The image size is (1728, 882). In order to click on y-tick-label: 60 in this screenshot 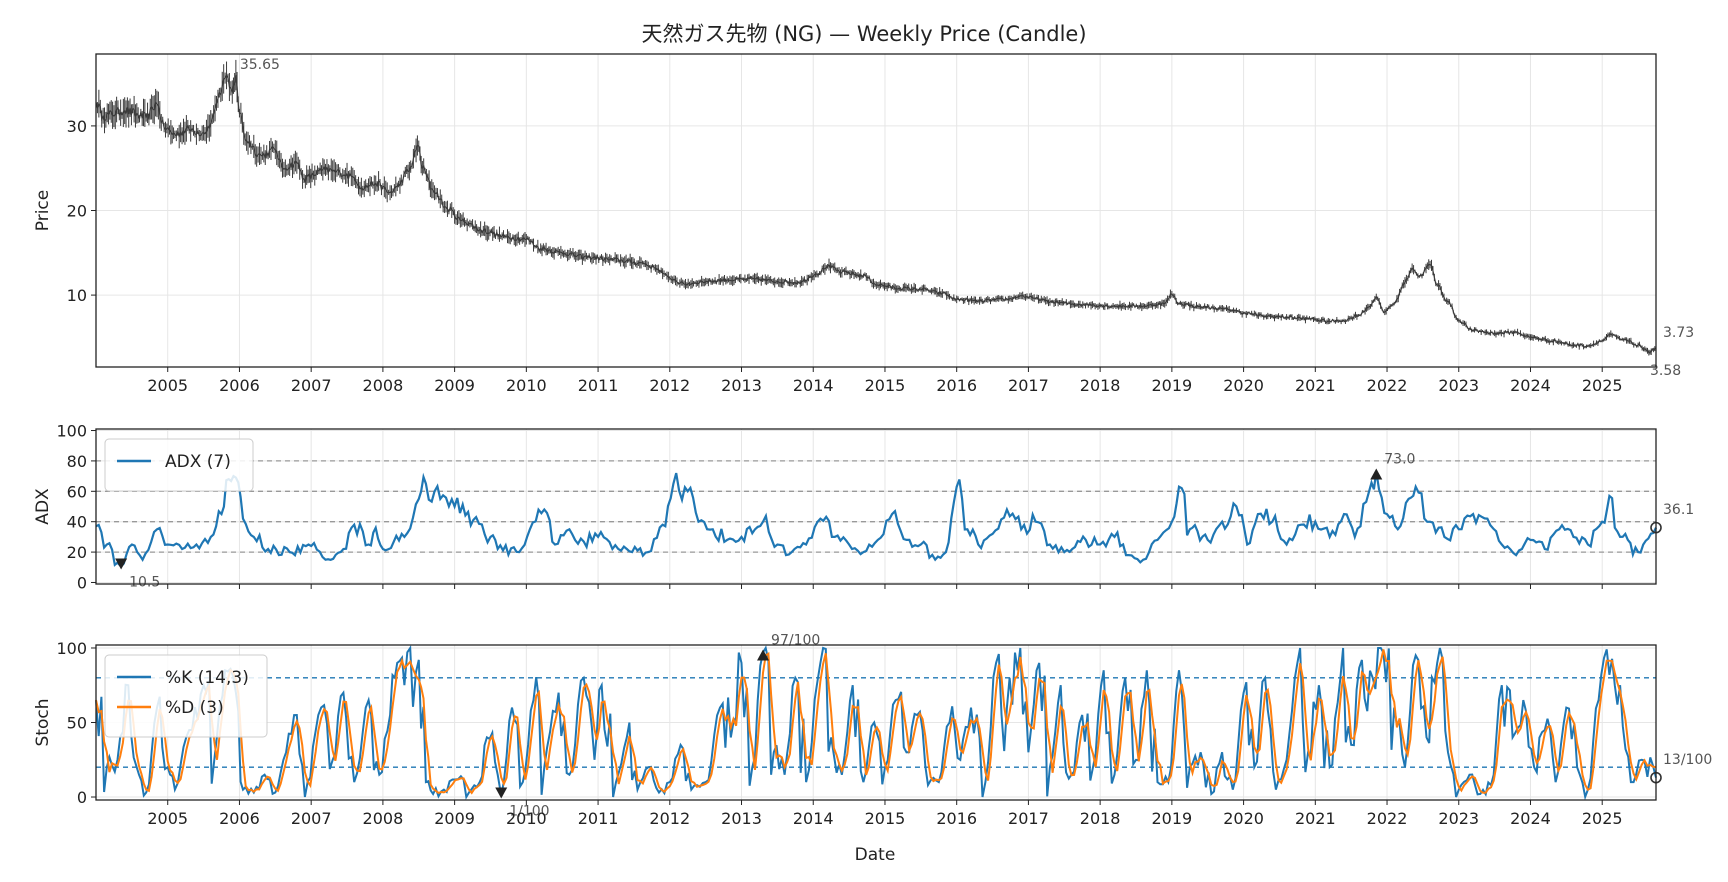, I will do `click(77, 491)`.